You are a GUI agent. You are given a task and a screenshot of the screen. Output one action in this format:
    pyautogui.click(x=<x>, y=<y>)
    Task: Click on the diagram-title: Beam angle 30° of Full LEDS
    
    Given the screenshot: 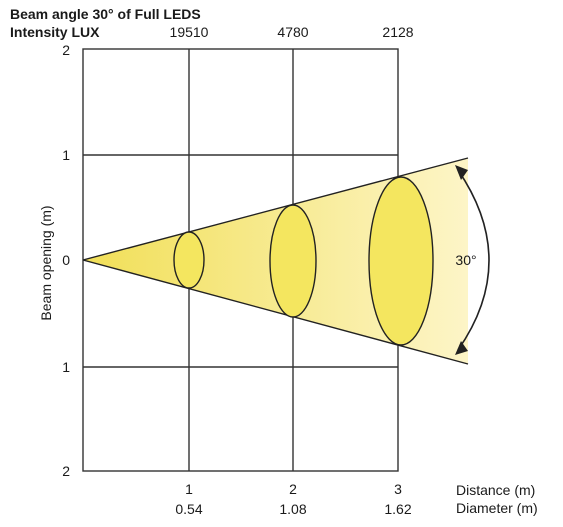 What is the action you would take?
    pyautogui.click(x=105, y=14)
    